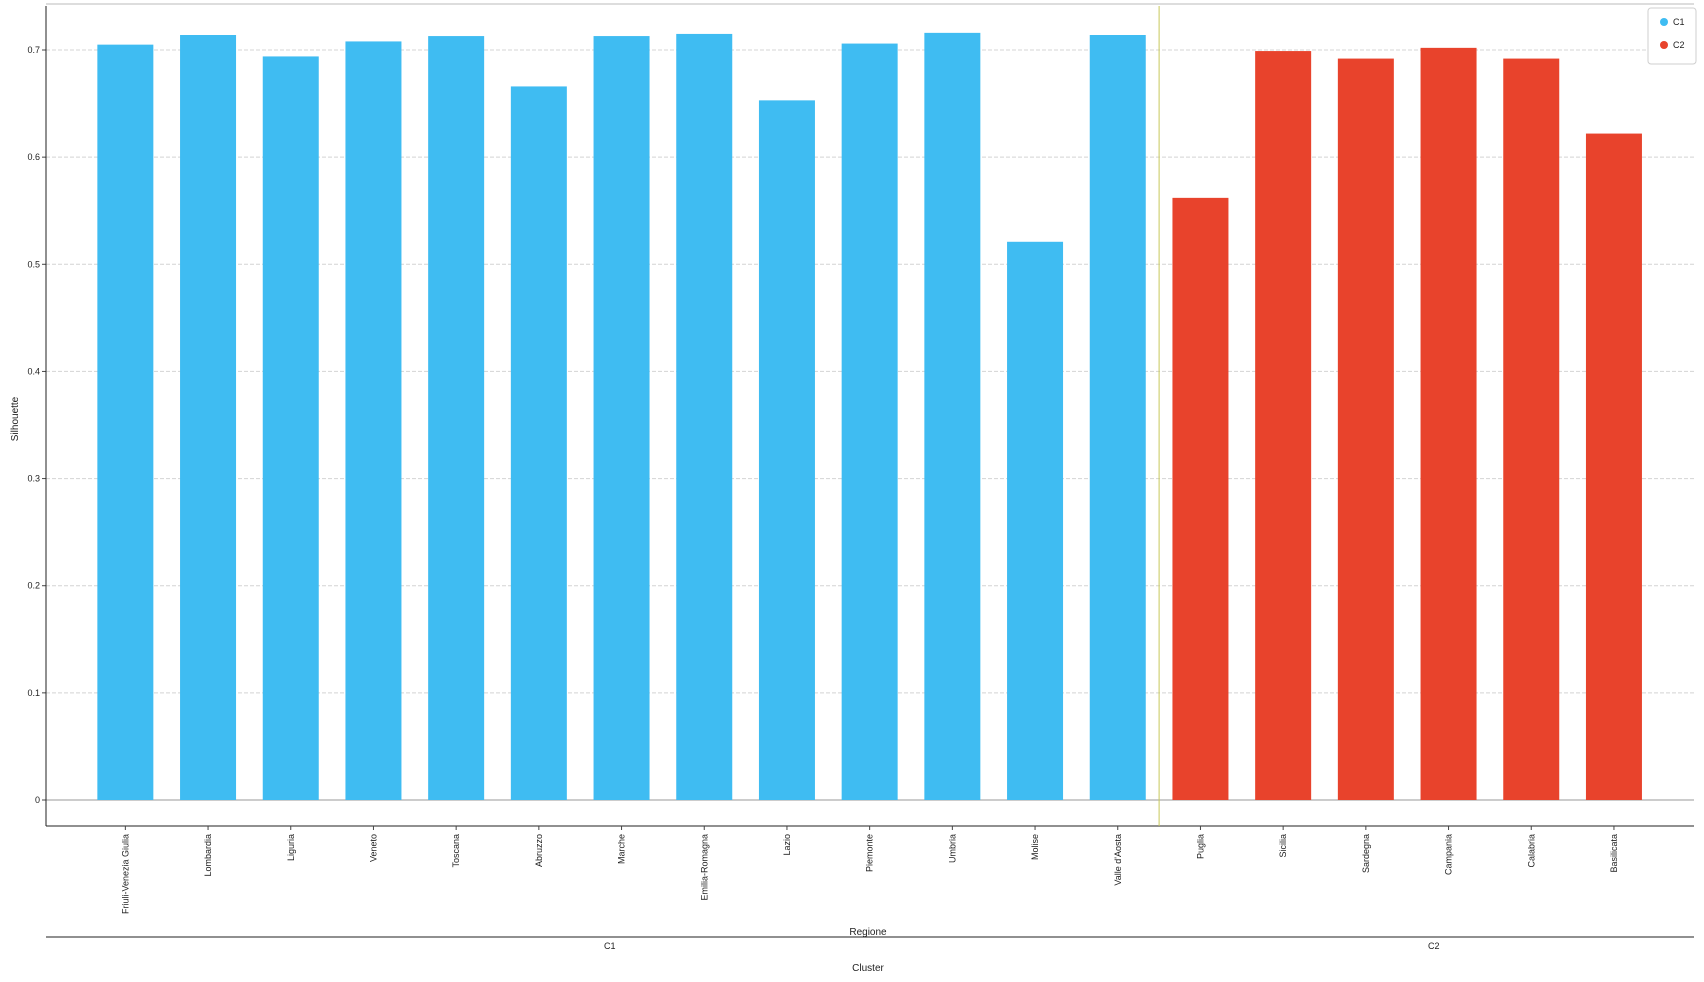  What do you see at coordinates (1679, 45) in the screenshot?
I see `legend-label-c2: C2` at bounding box center [1679, 45].